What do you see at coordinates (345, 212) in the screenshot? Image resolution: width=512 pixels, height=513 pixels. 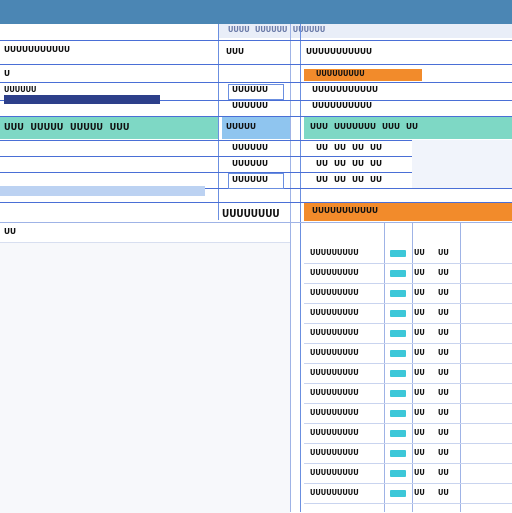 I see `table-header-label: UUUUUUUUUUU` at bounding box center [345, 212].